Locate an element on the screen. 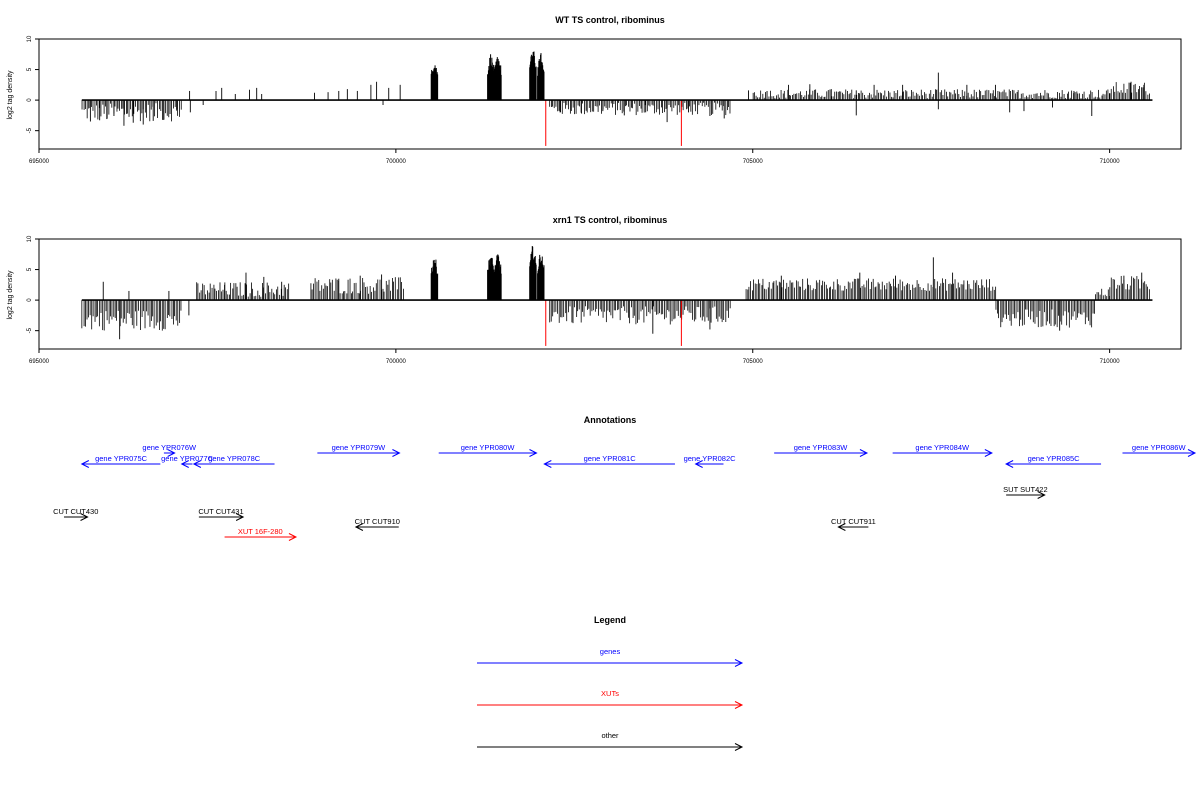 The width and height of the screenshot is (1200, 800). annotation-feature: SUT SUT422 is located at coordinates (1025, 492).